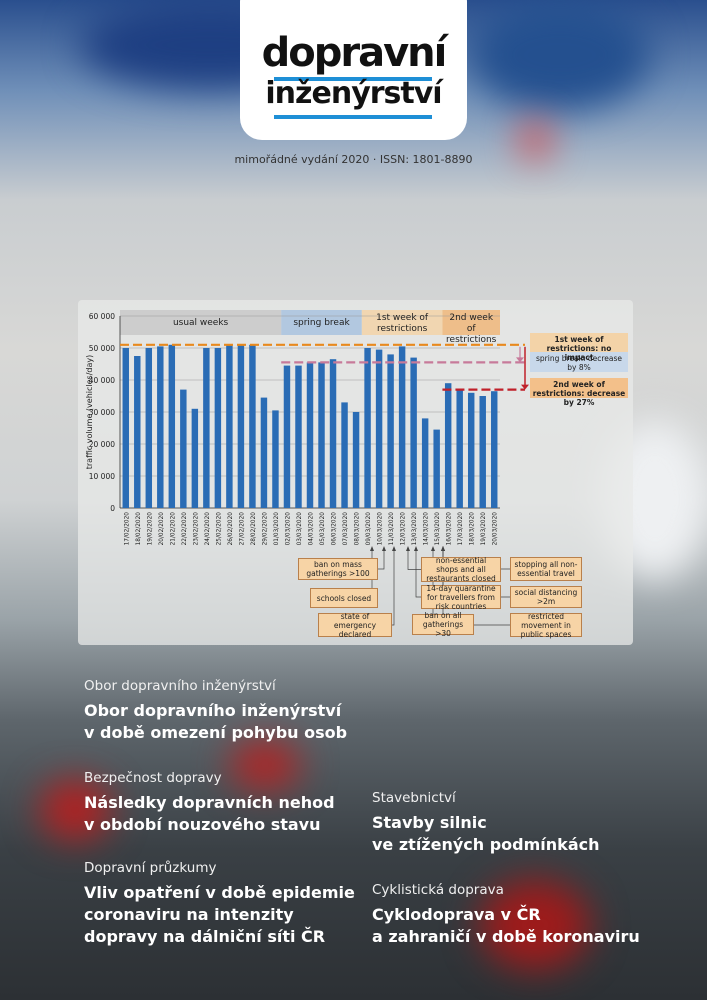  I want to click on annotation-box: stopping all non-essential travel, so click(546, 569).